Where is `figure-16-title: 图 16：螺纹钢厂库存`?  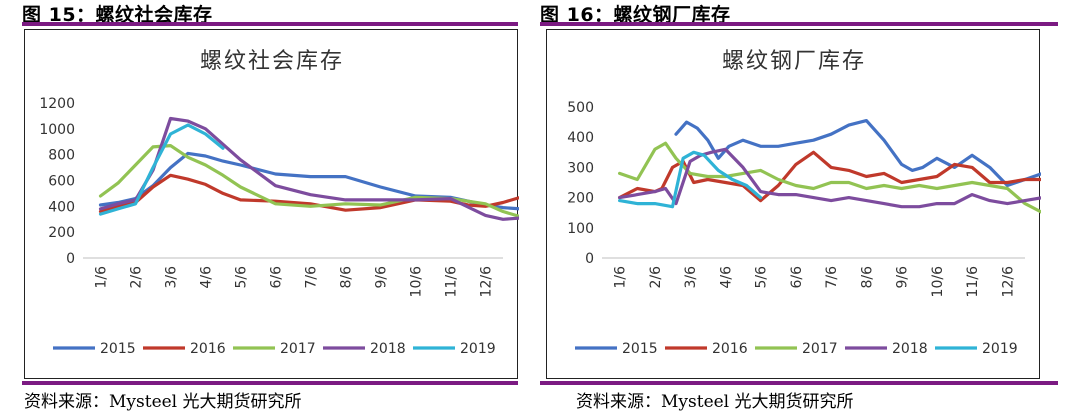 figure-16-title: 图 16：螺纹钢厂库存 is located at coordinates (635, 15).